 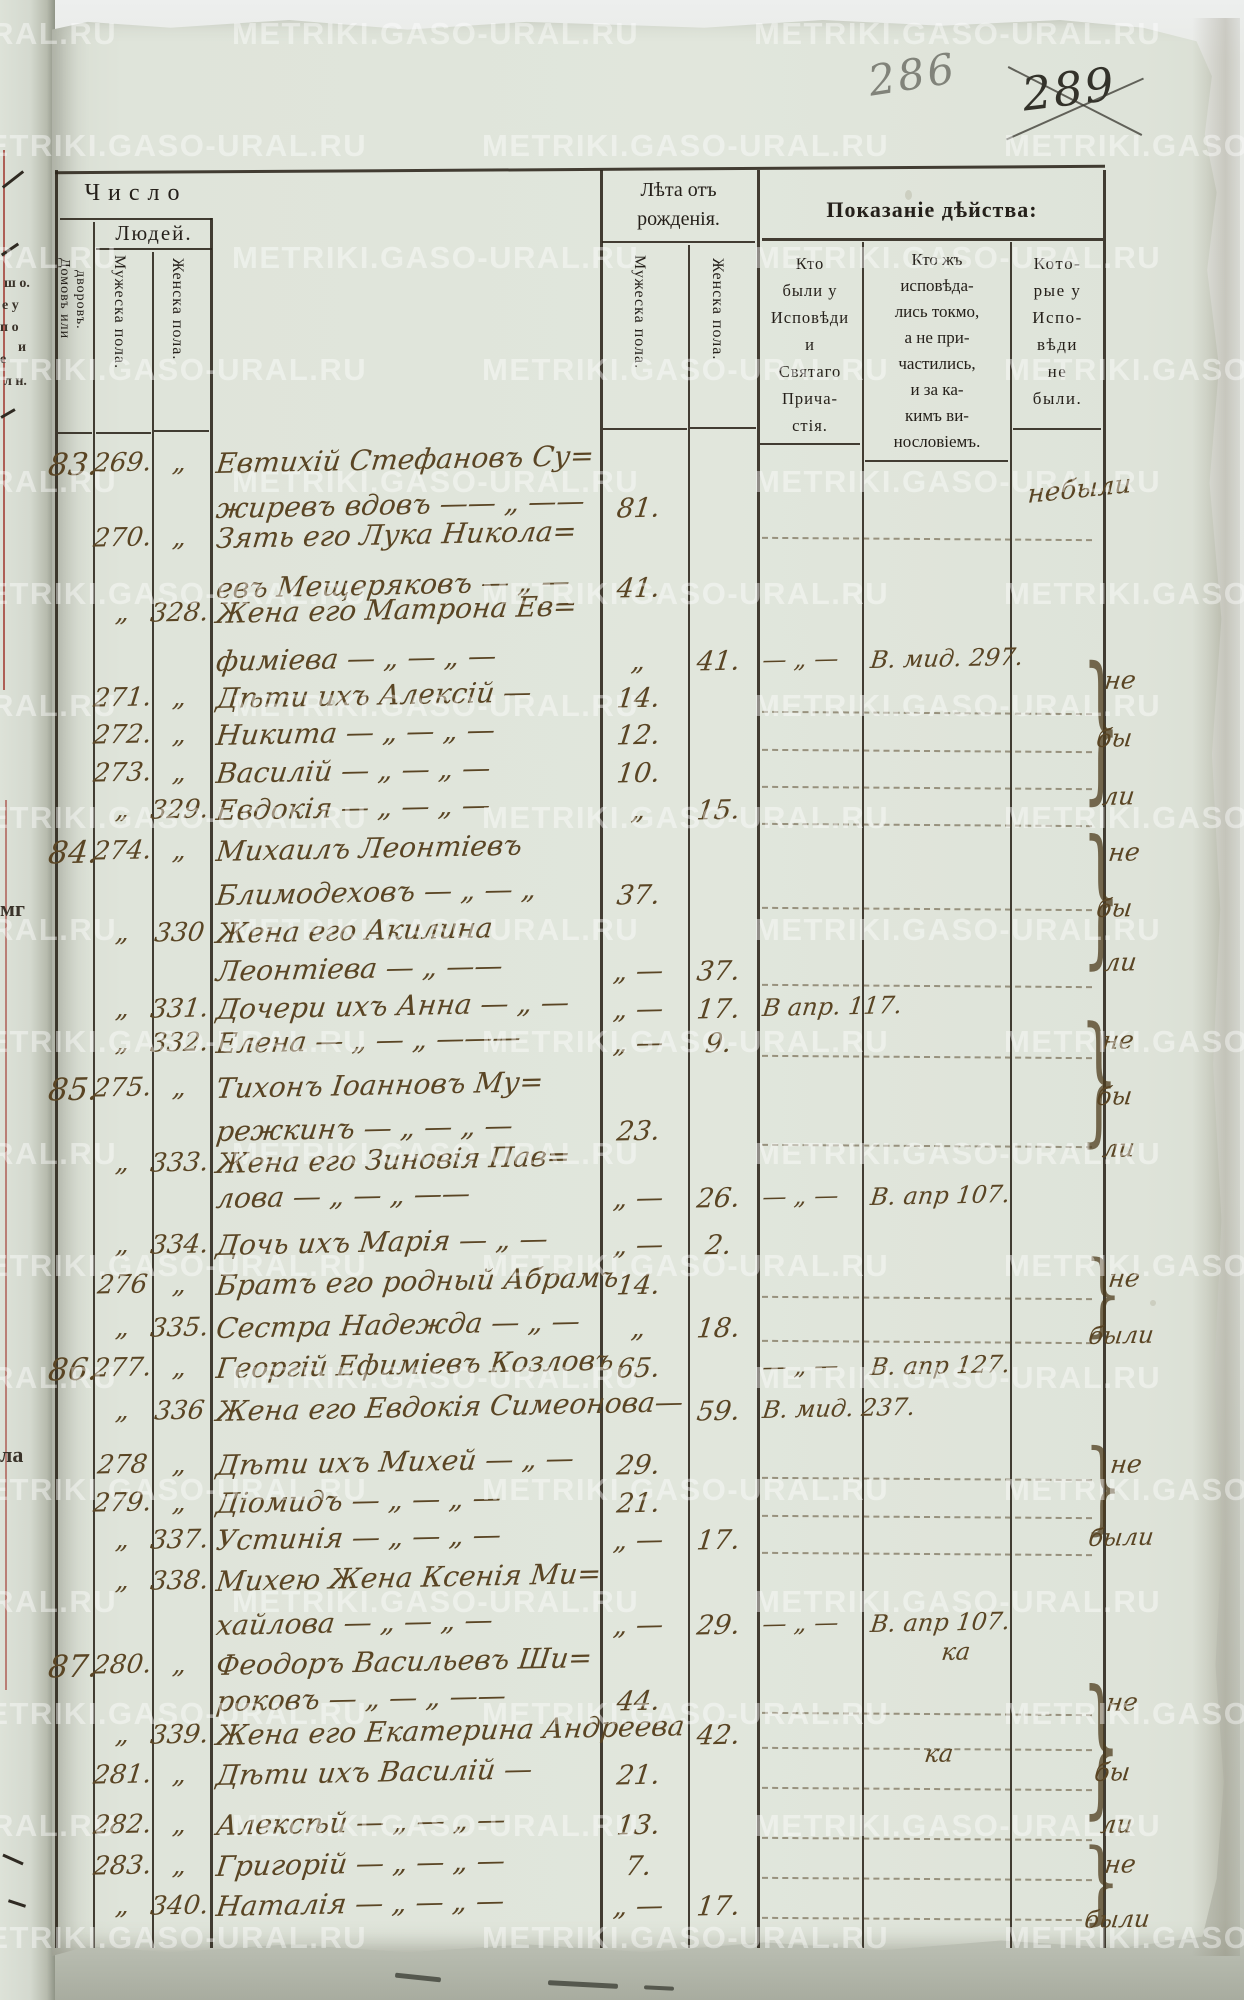 What do you see at coordinates (638, 773) in the screenshot?
I see `male-age: 10.` at bounding box center [638, 773].